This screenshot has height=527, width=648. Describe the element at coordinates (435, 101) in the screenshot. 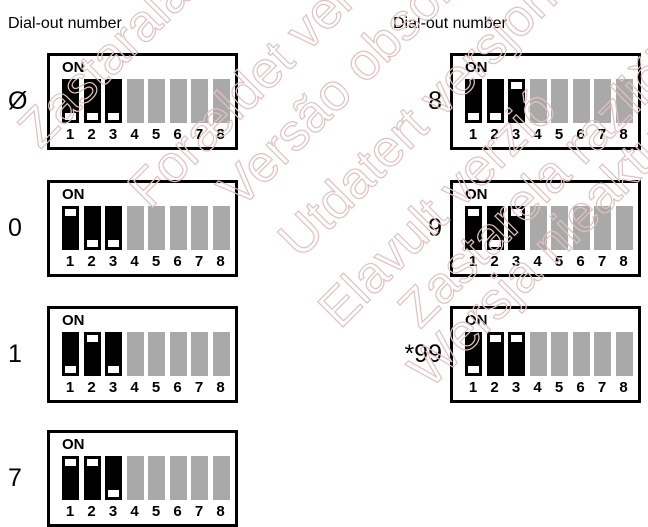

I see `dial-out-number-label: 8` at that location.